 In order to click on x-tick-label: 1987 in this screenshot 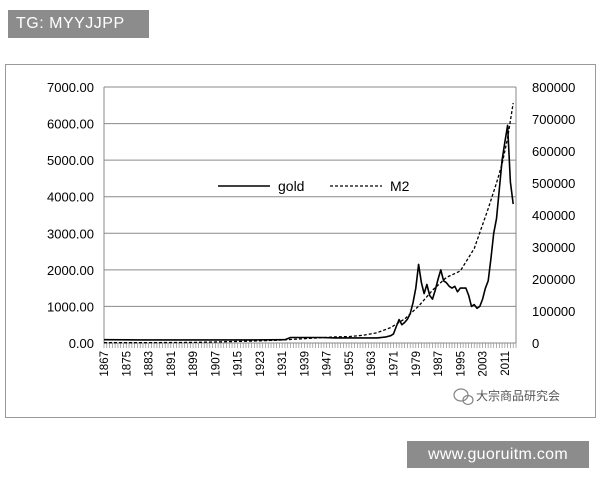, I will do `click(439, 364)`.